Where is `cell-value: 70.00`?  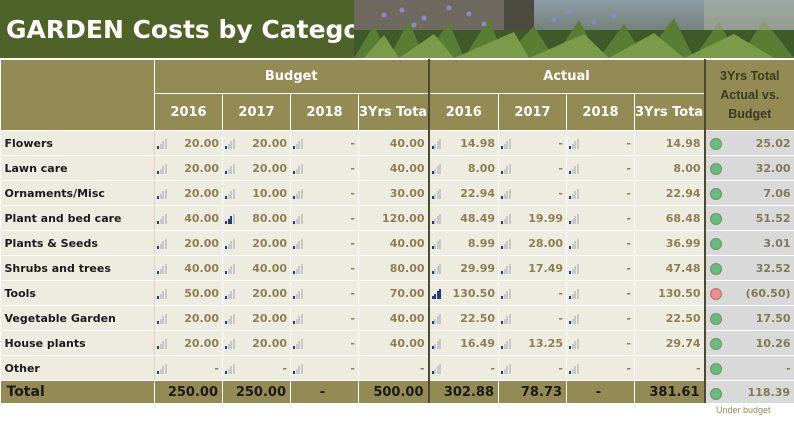 cell-value: 70.00 is located at coordinates (407, 293).